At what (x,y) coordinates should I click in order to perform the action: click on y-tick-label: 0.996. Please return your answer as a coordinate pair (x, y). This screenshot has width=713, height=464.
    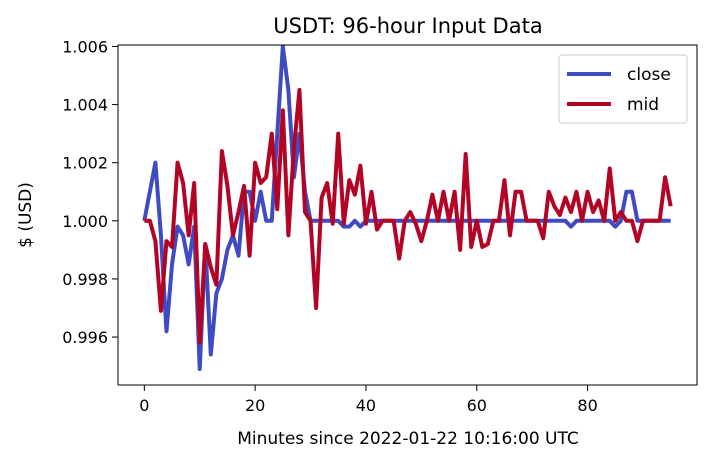
    Looking at the image, I should click on (85, 337).